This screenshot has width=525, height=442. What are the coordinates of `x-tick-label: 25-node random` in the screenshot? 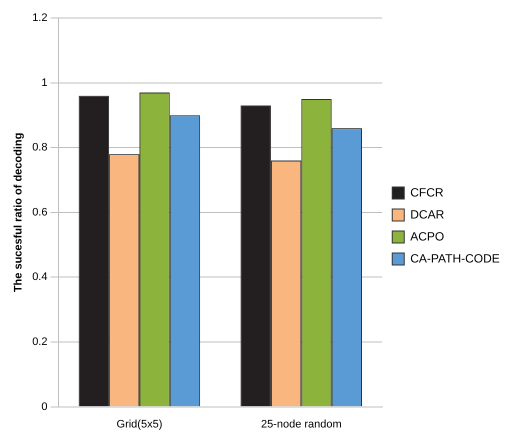 It's located at (301, 424).